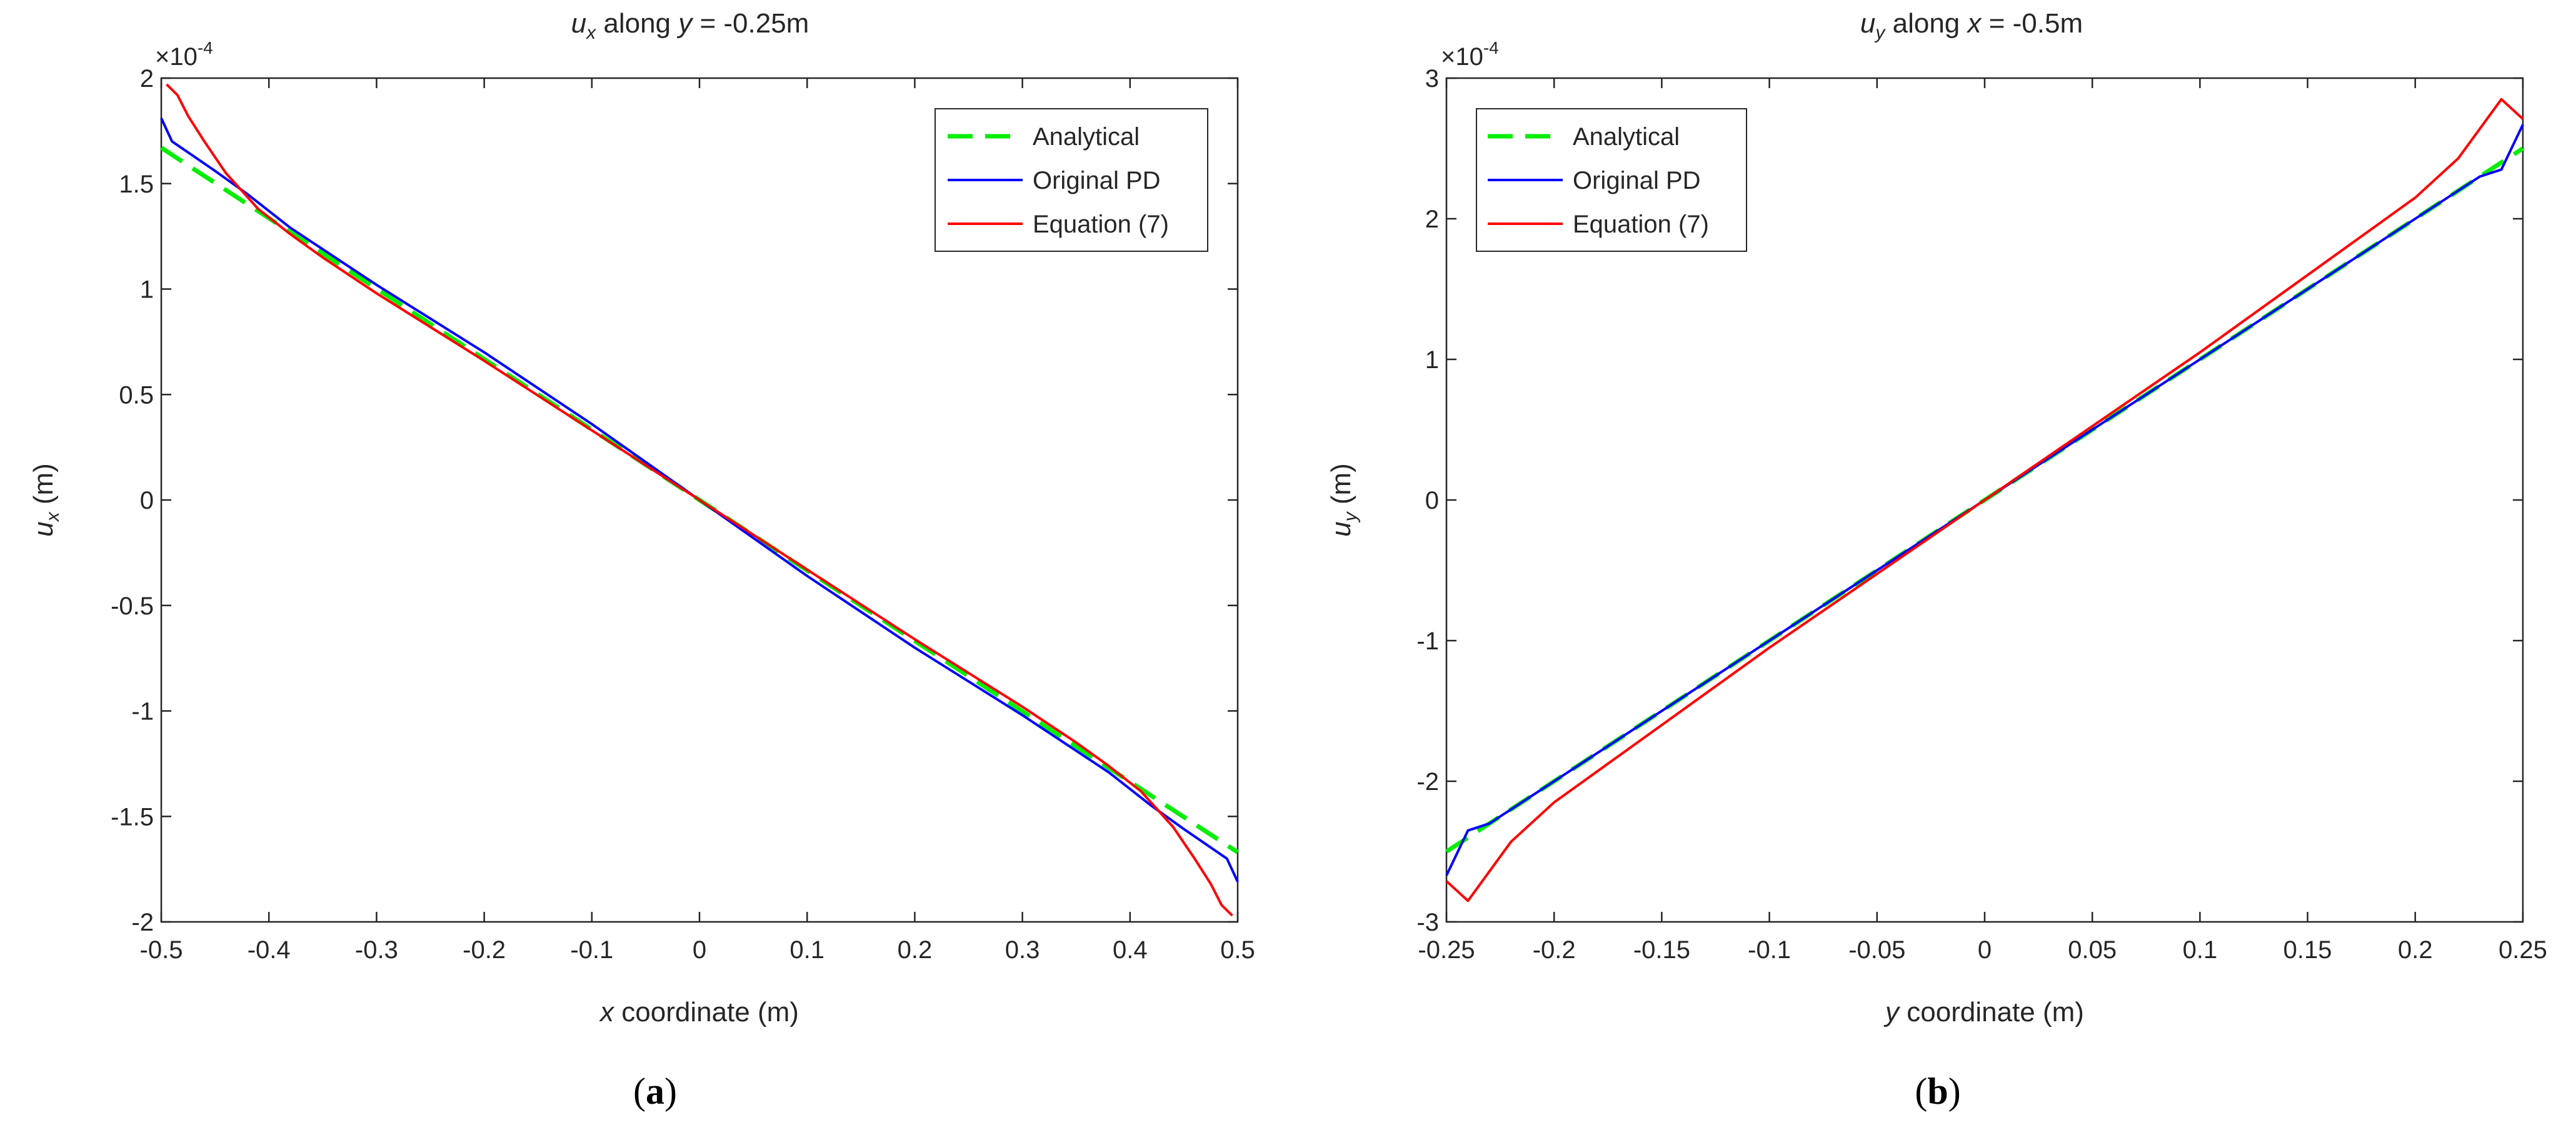 The image size is (2576, 1130). What do you see at coordinates (1876, 950) in the screenshot?
I see `x-tick-label: -0.05` at bounding box center [1876, 950].